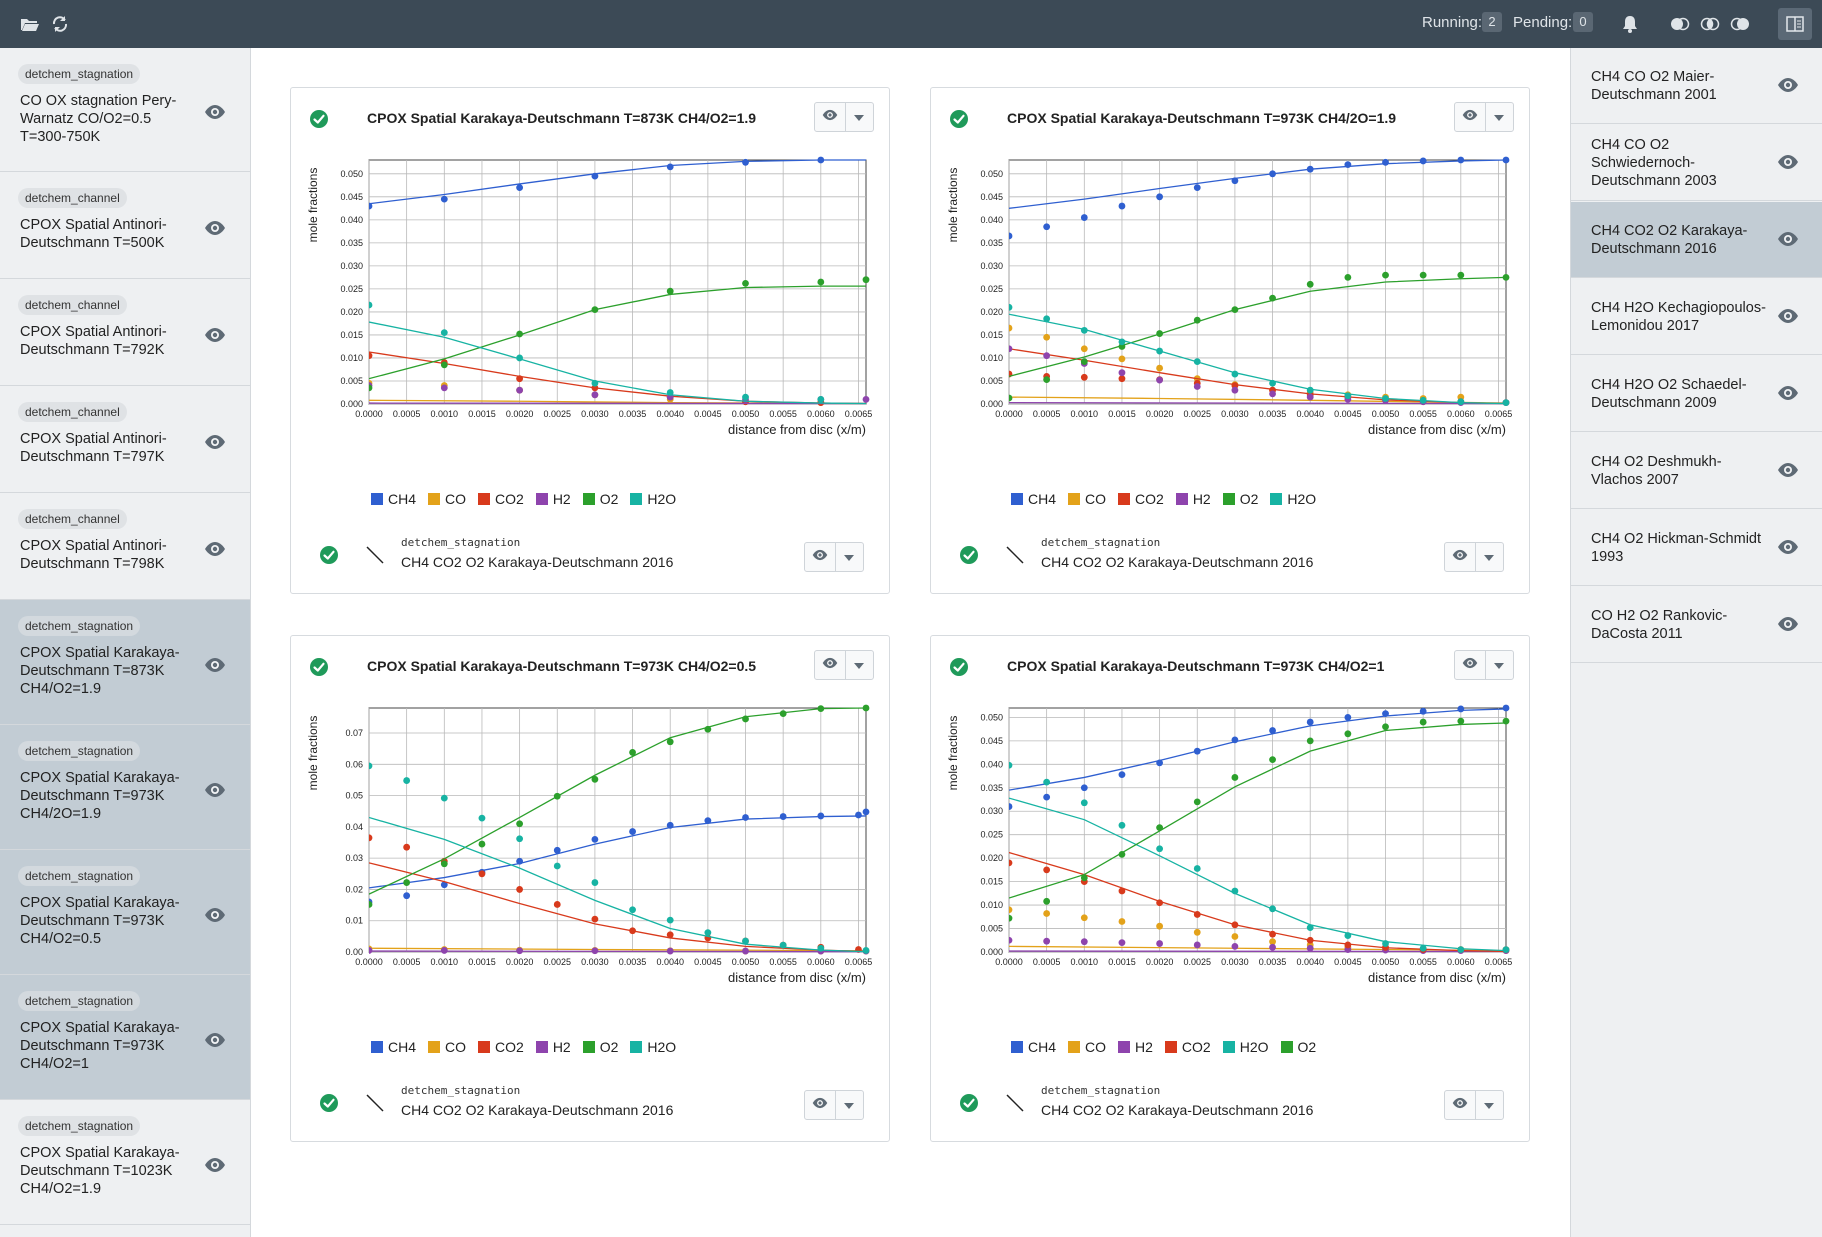  I want to click on refresh-icon, so click(60, 24).